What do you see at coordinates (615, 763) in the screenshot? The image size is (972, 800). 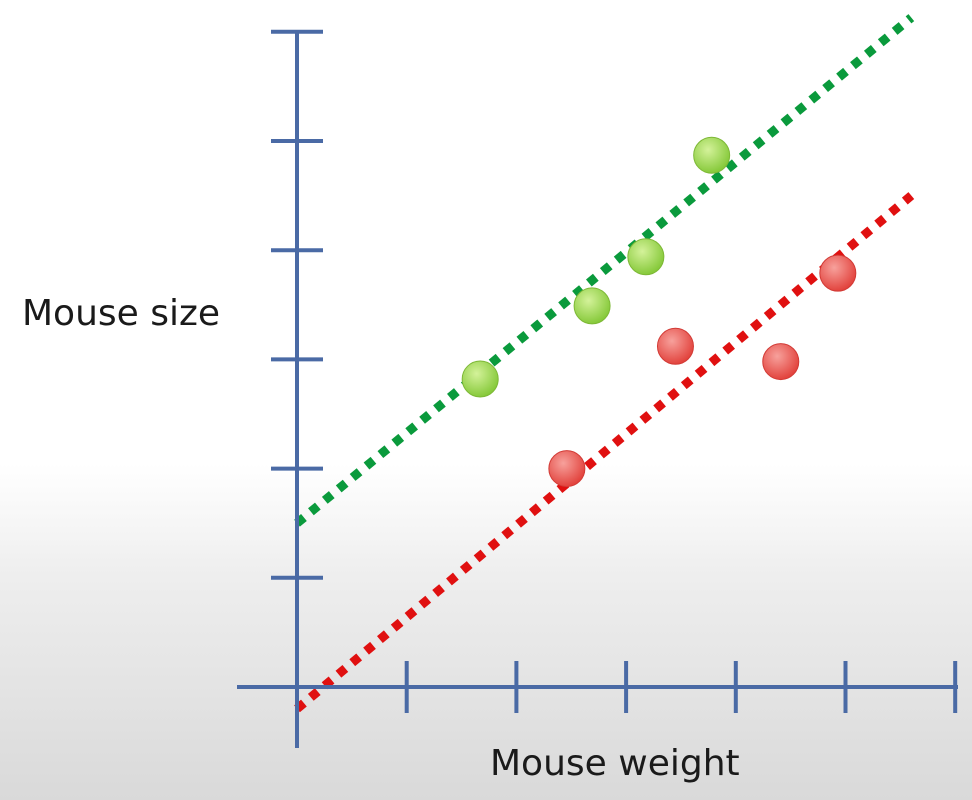 I see `x-axis-label: Mouse weight` at bounding box center [615, 763].